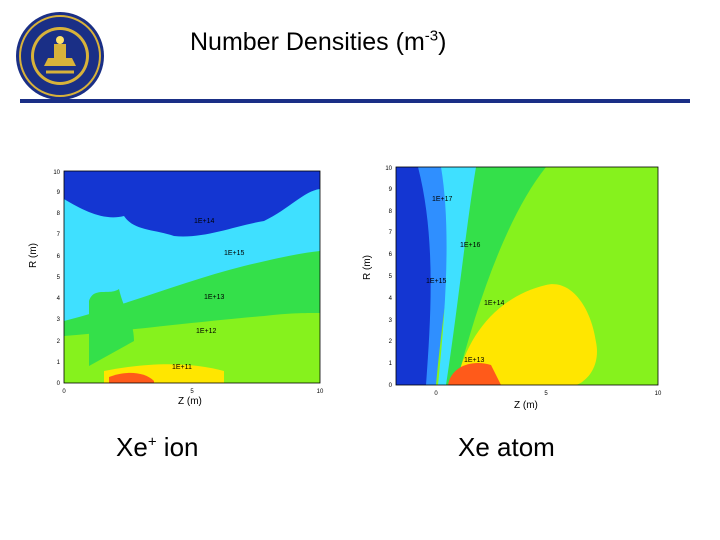 This screenshot has width=720, height=540. I want to click on yellow-region, so click(526, 334).